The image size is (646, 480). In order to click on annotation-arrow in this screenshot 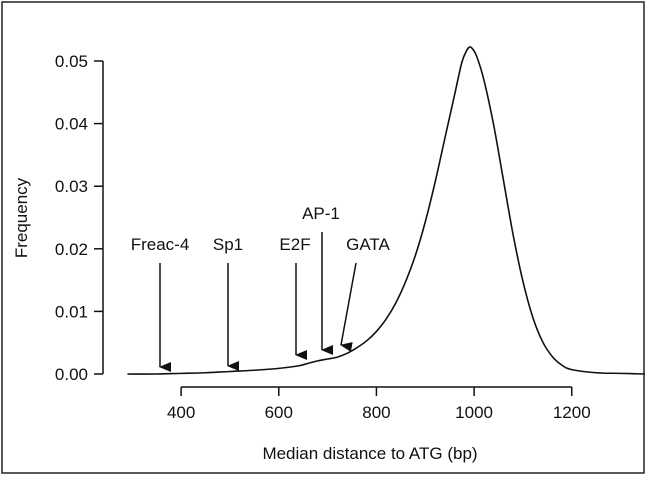, I will do `click(348, 307)`.